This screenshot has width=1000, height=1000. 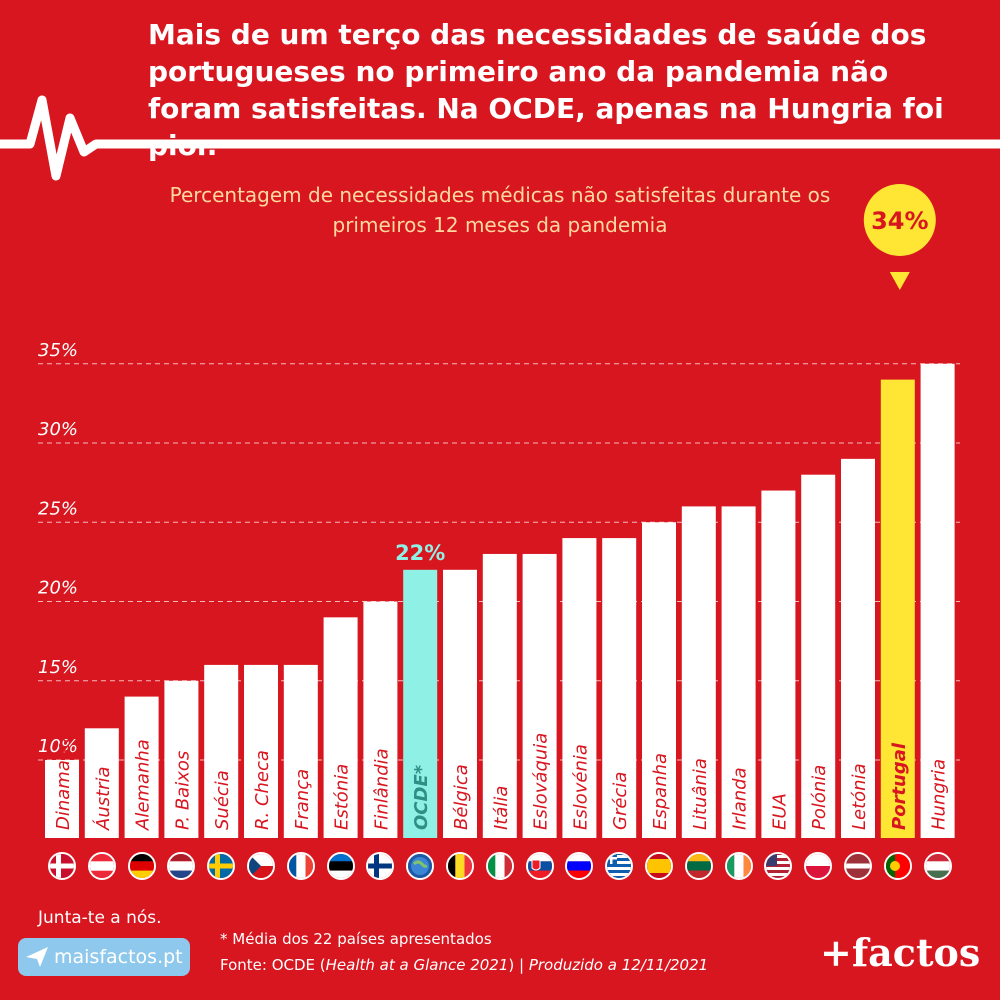 I want to click on category-label: Espanha, so click(x=660, y=791).